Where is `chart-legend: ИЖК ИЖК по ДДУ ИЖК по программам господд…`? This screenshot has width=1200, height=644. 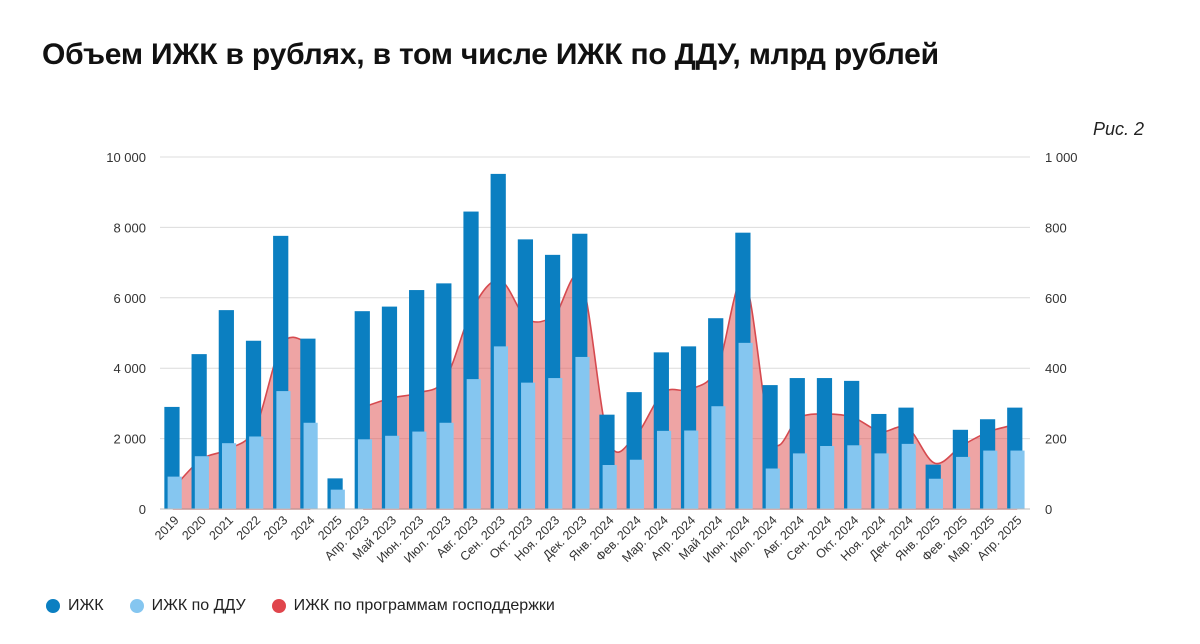
chart-legend: ИЖК ИЖК по ДДУ ИЖК по программам господд… is located at coordinates (300, 606).